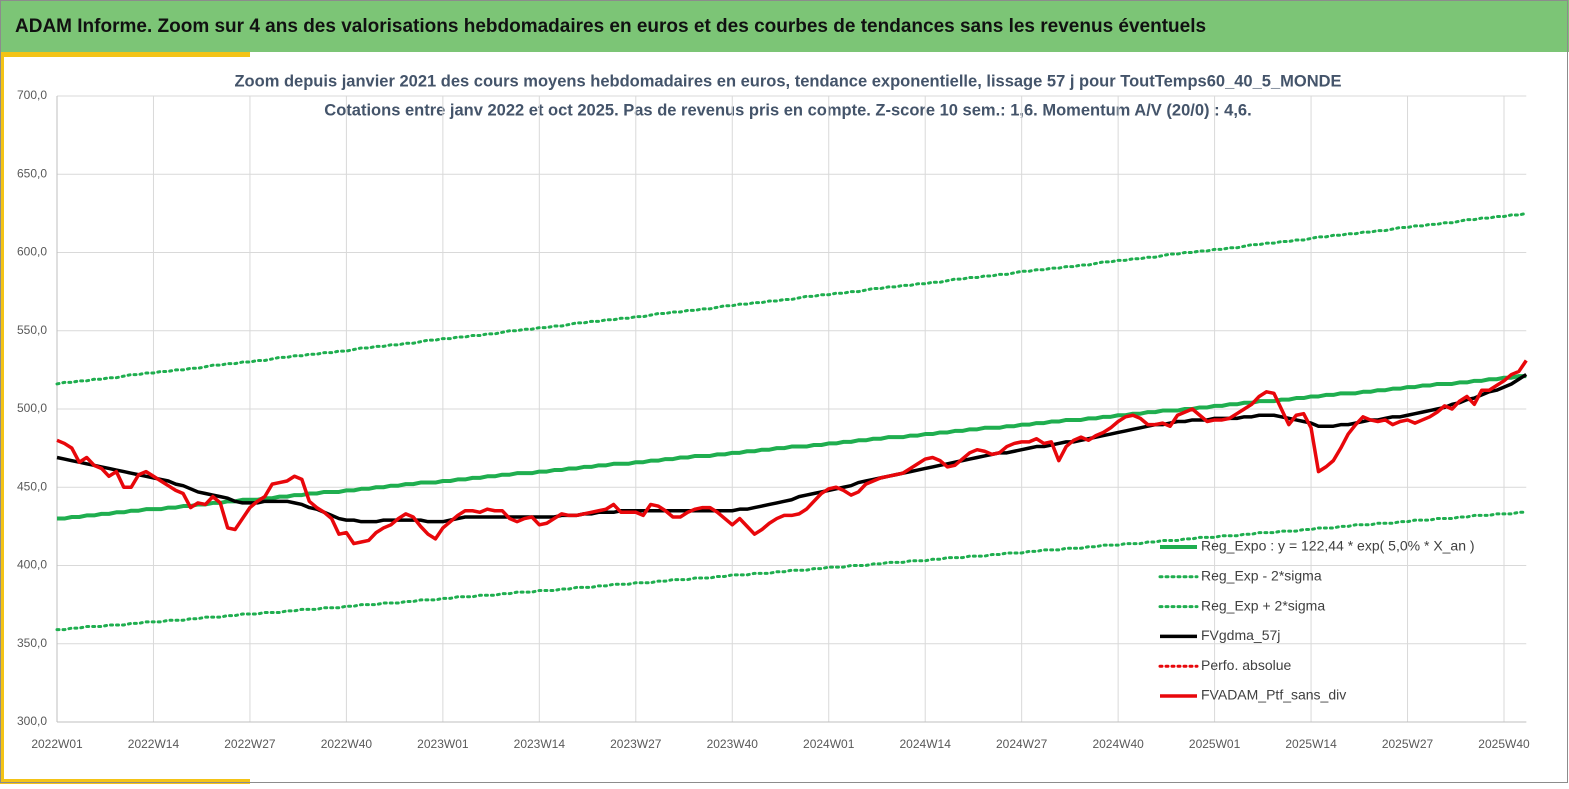  I want to click on x-tick-label: 2025W27, so click(1408, 744).